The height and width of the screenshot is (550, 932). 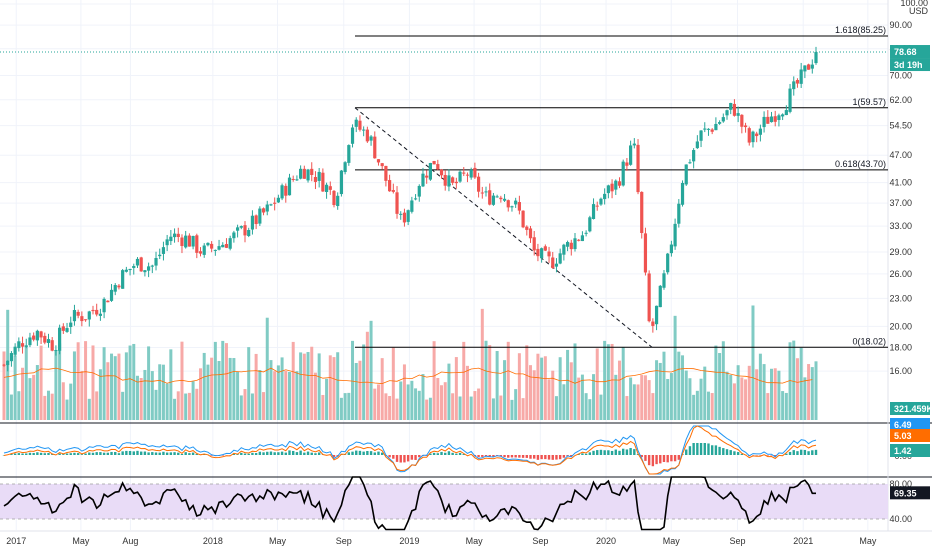 What do you see at coordinates (444, 503) in the screenshot?
I see `rsi-pane` at bounding box center [444, 503].